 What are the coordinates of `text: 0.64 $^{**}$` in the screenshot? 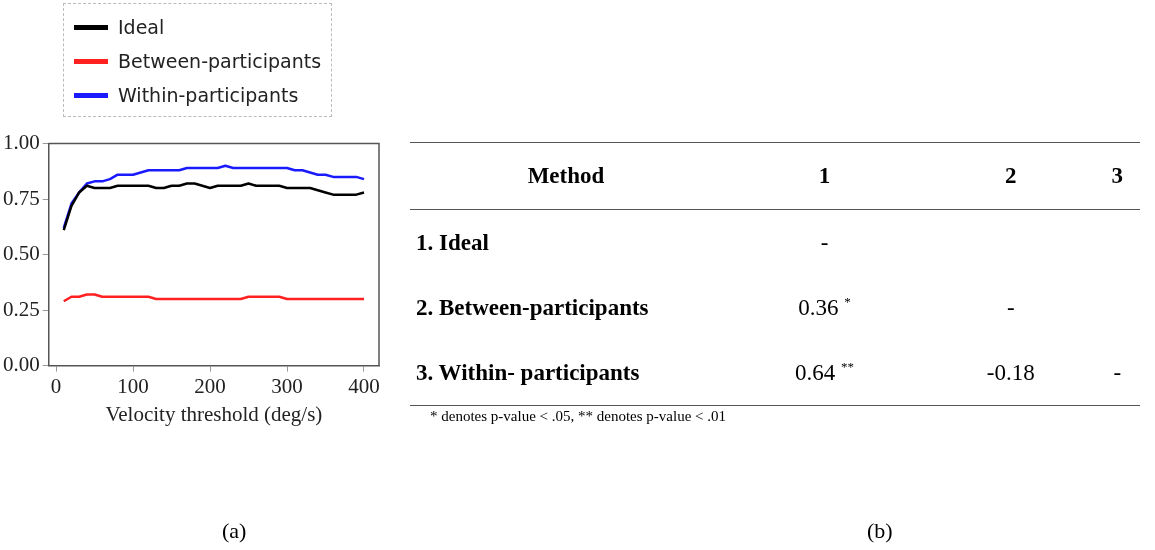 It's located at (824, 372).